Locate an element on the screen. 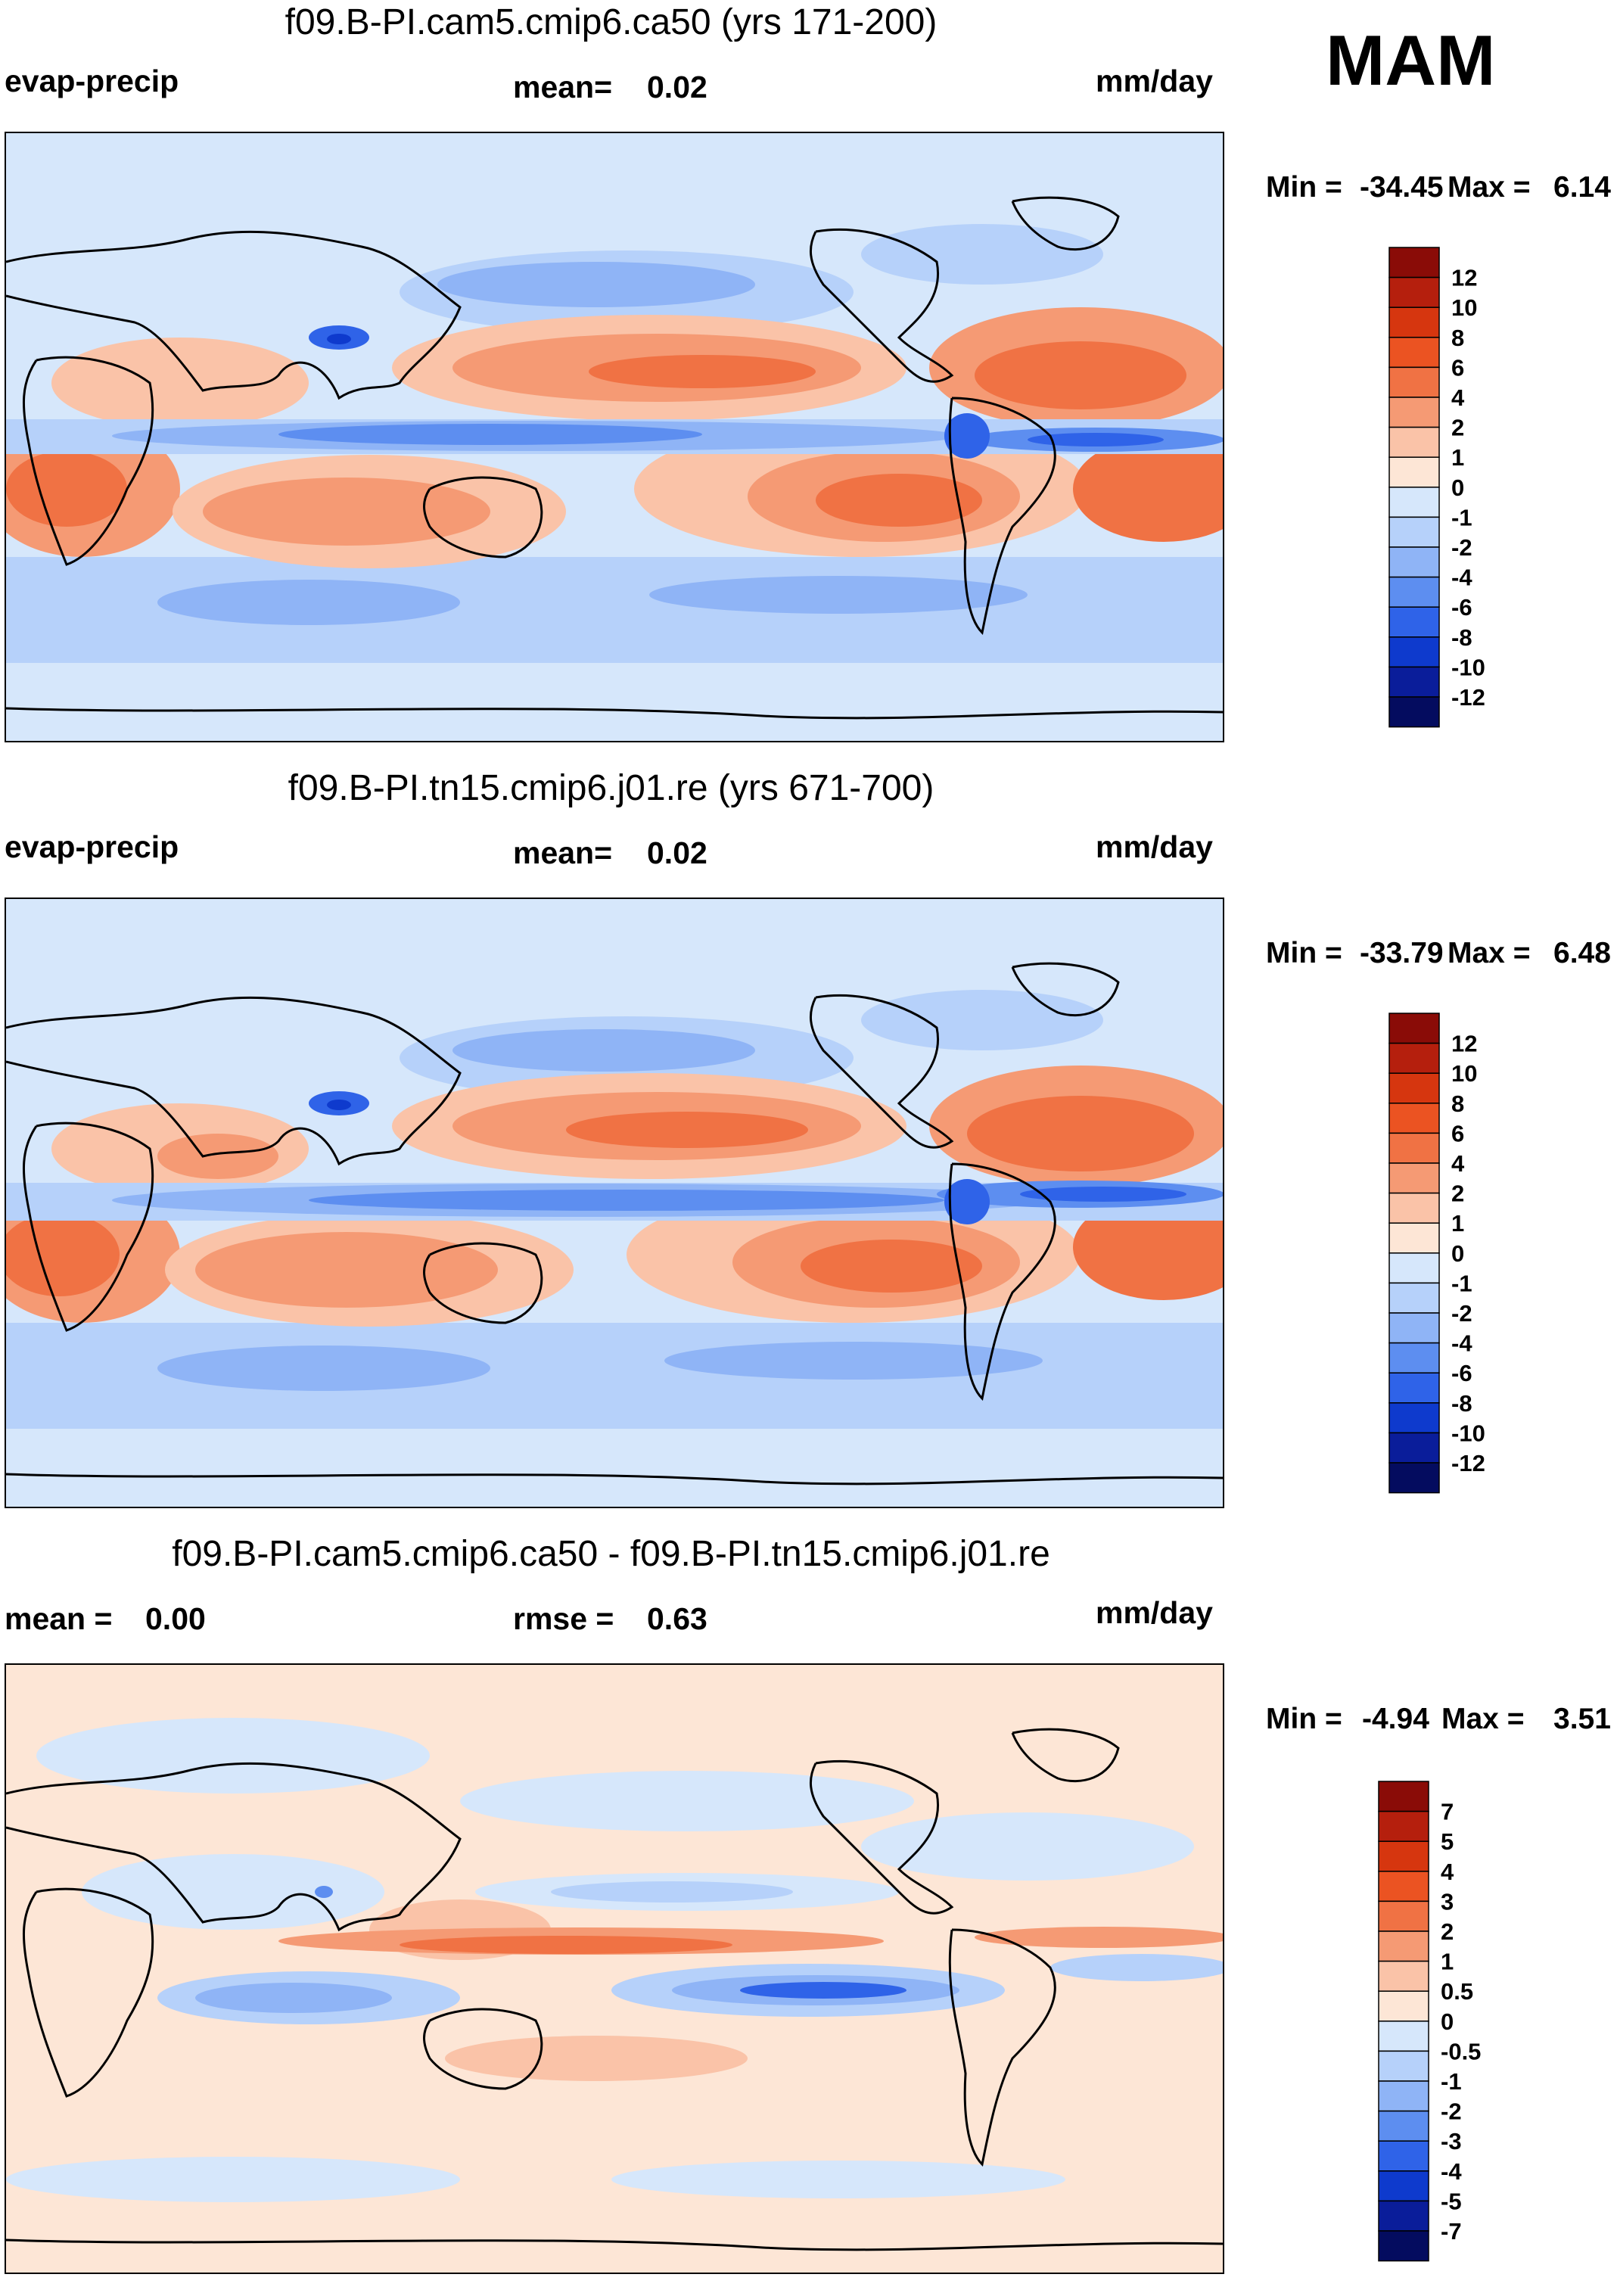 The width and height of the screenshot is (1617, 2296). season-label: MAM is located at coordinates (1411, 60).